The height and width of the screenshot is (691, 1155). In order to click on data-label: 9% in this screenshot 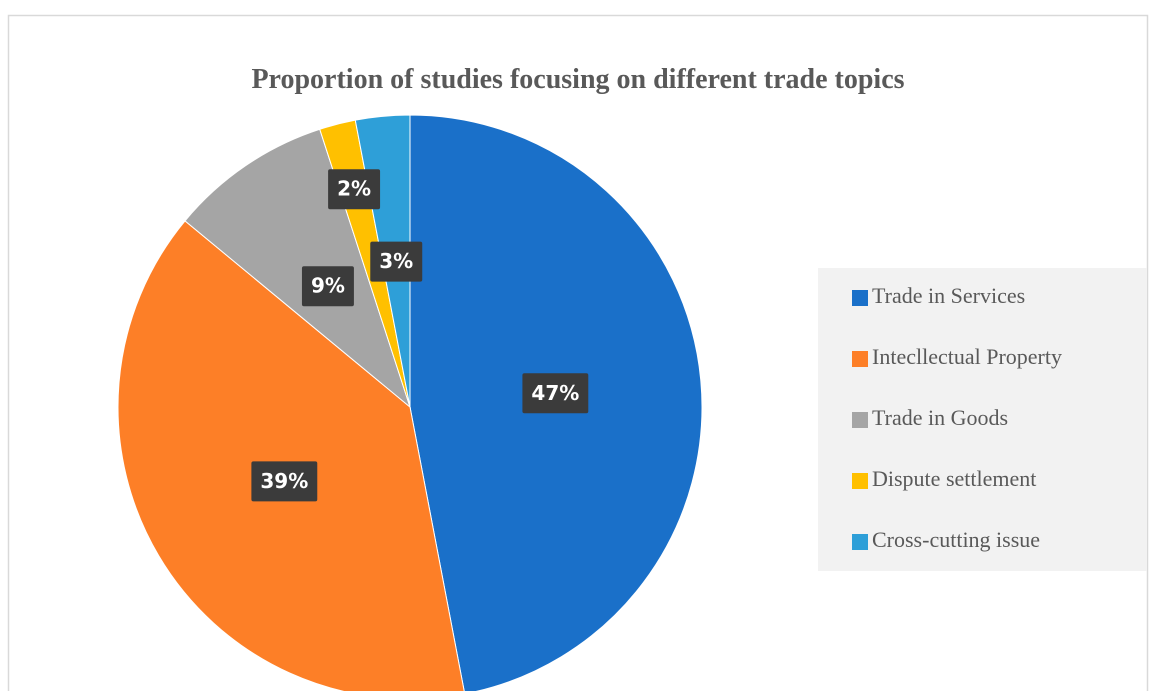, I will do `click(327, 286)`.